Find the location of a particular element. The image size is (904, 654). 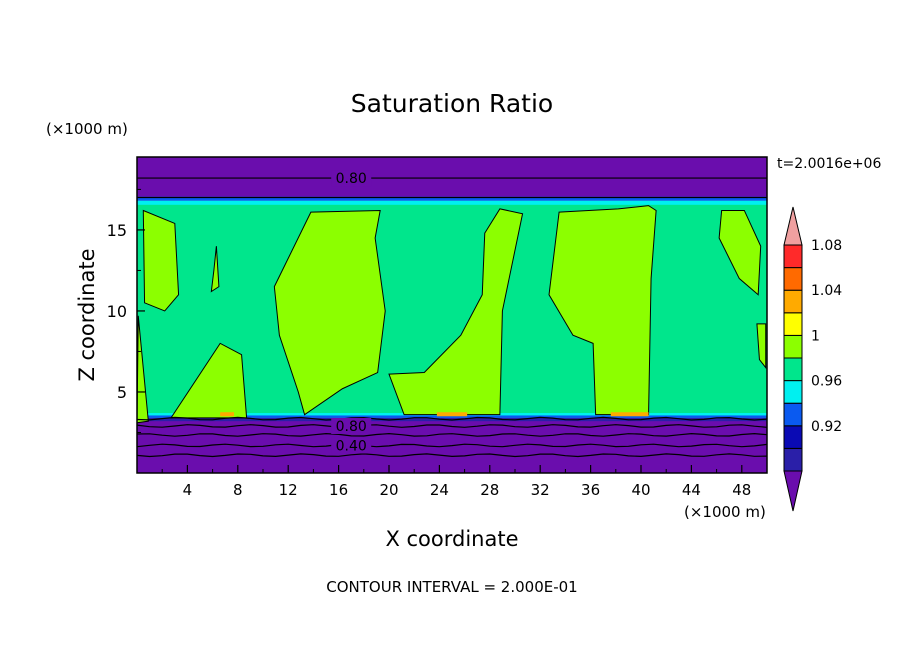

y-tick-label: 15 is located at coordinates (117, 230).